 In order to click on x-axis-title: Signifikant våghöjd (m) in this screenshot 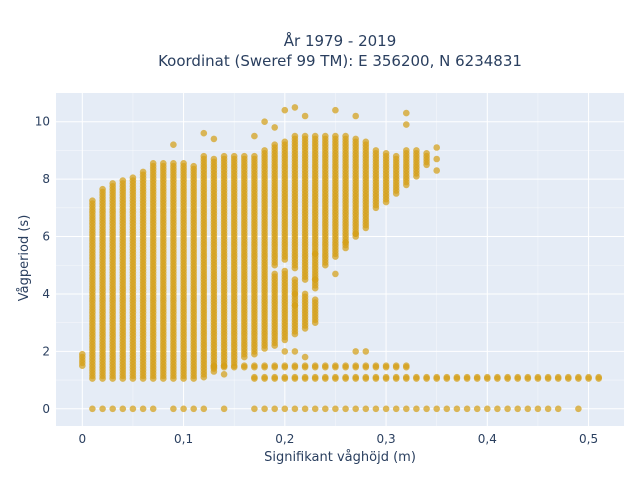, I will do `click(340, 457)`.